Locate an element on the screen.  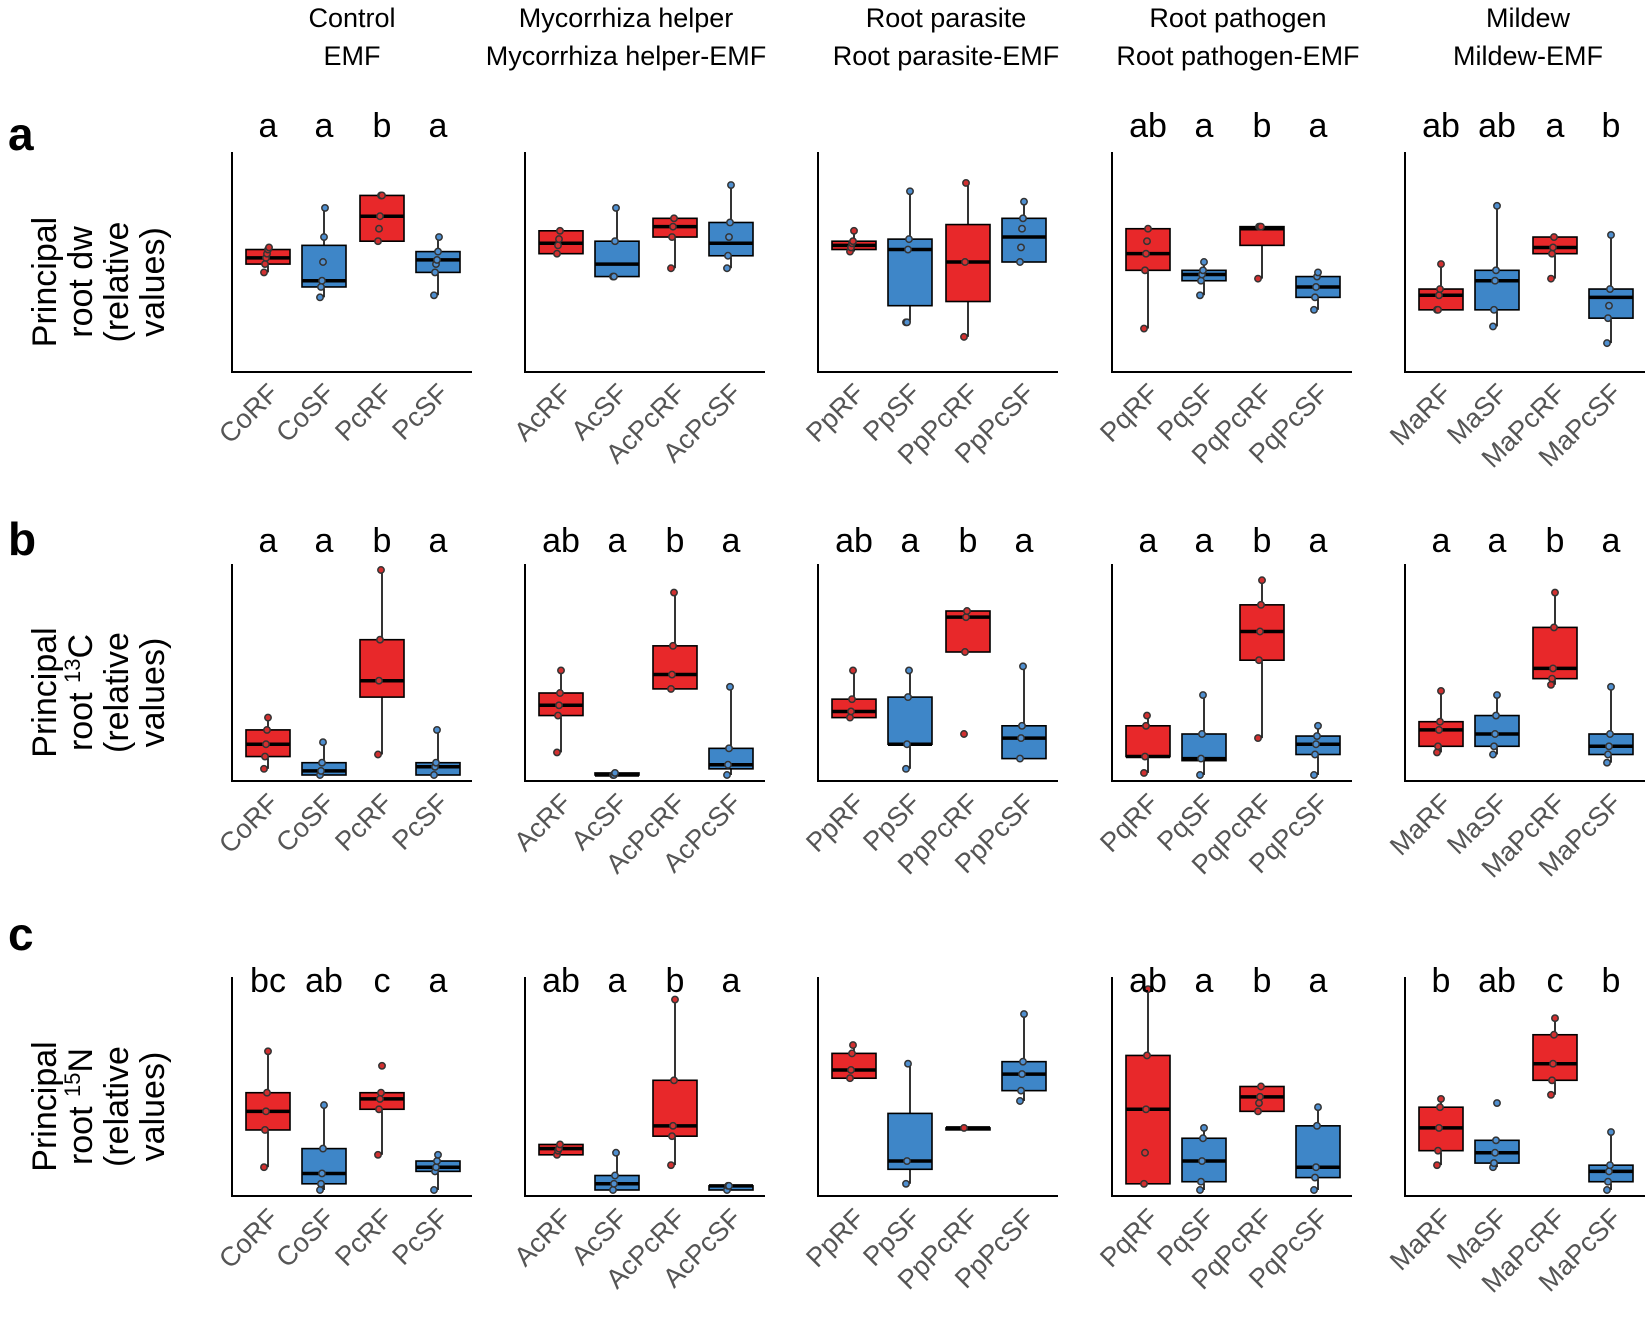
x-tick-label-a-cosf: CoSF is located at coordinates (305, 413).